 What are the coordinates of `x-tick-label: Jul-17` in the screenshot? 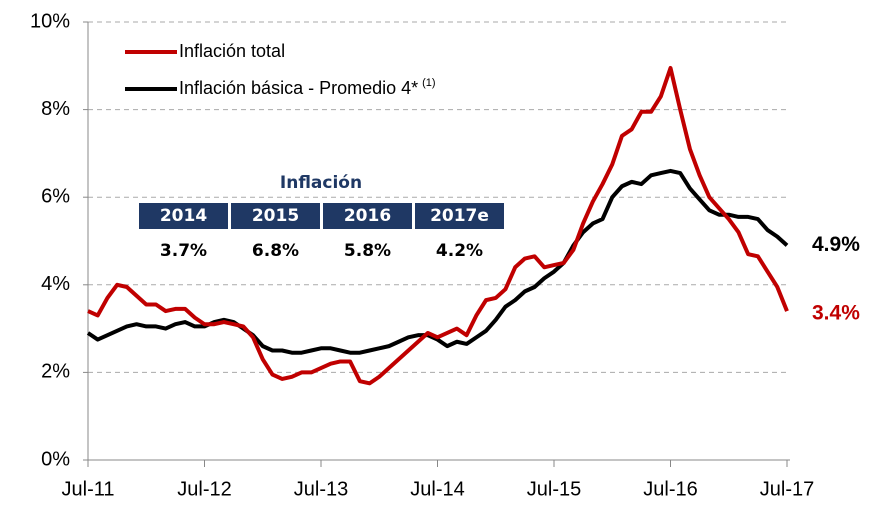 It's located at (787, 489).